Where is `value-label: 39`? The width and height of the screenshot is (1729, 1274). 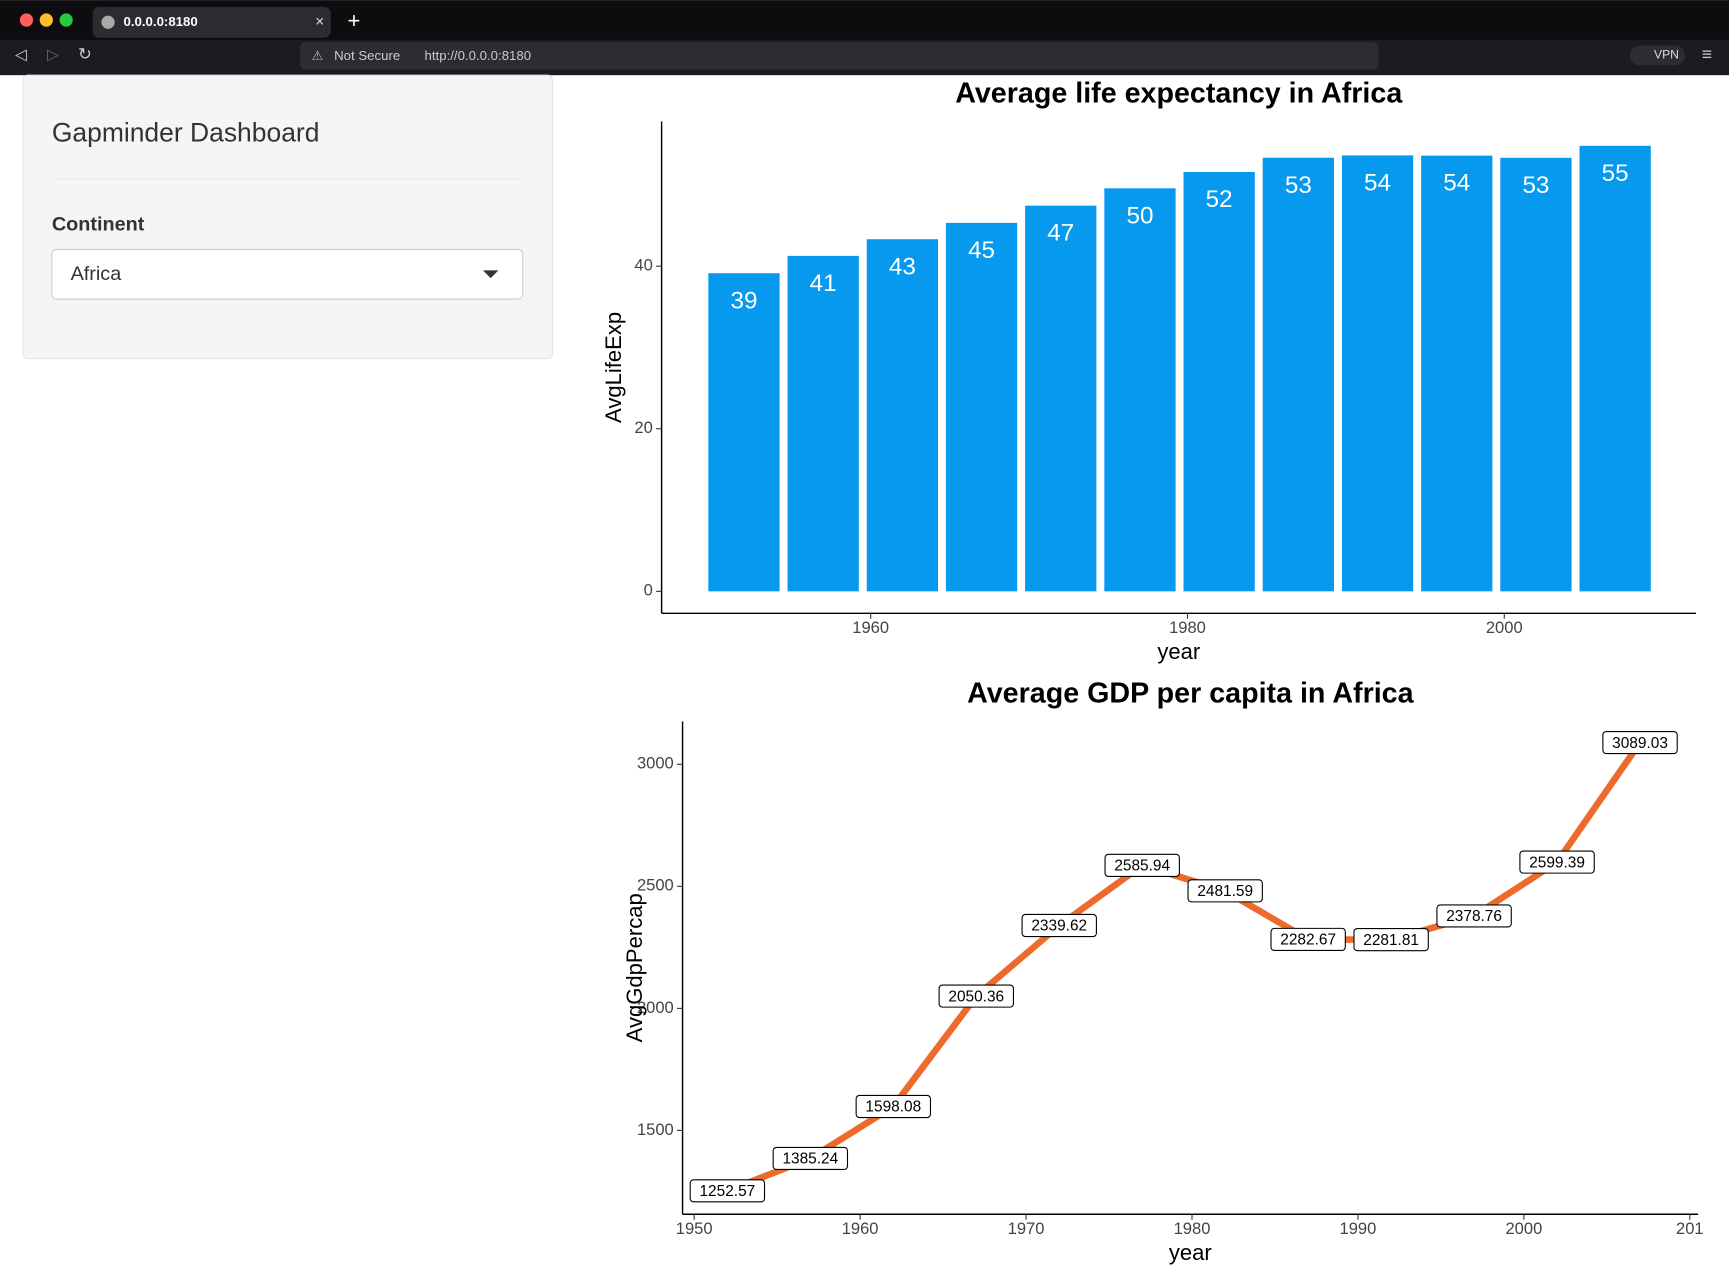 value-label: 39 is located at coordinates (743, 300).